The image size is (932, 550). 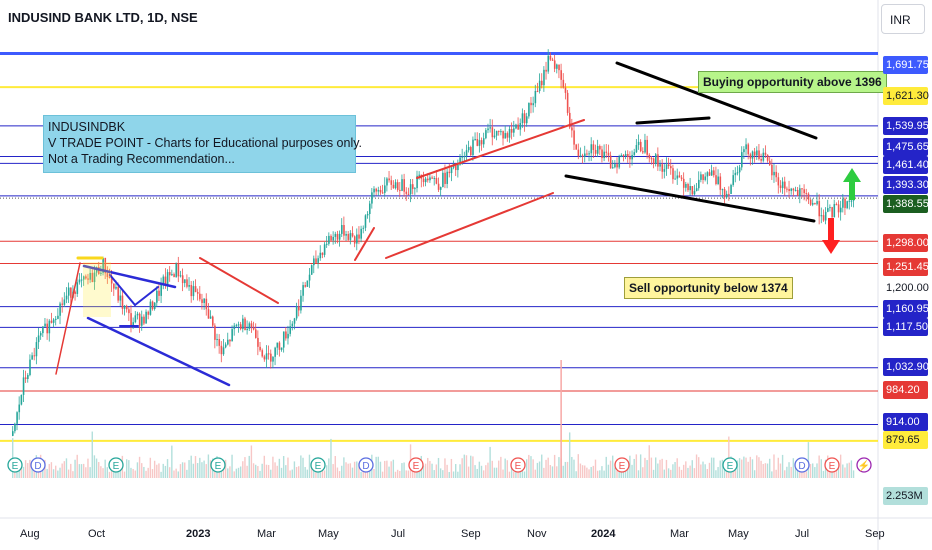 I want to click on time-label: Jul, so click(x=398, y=534).